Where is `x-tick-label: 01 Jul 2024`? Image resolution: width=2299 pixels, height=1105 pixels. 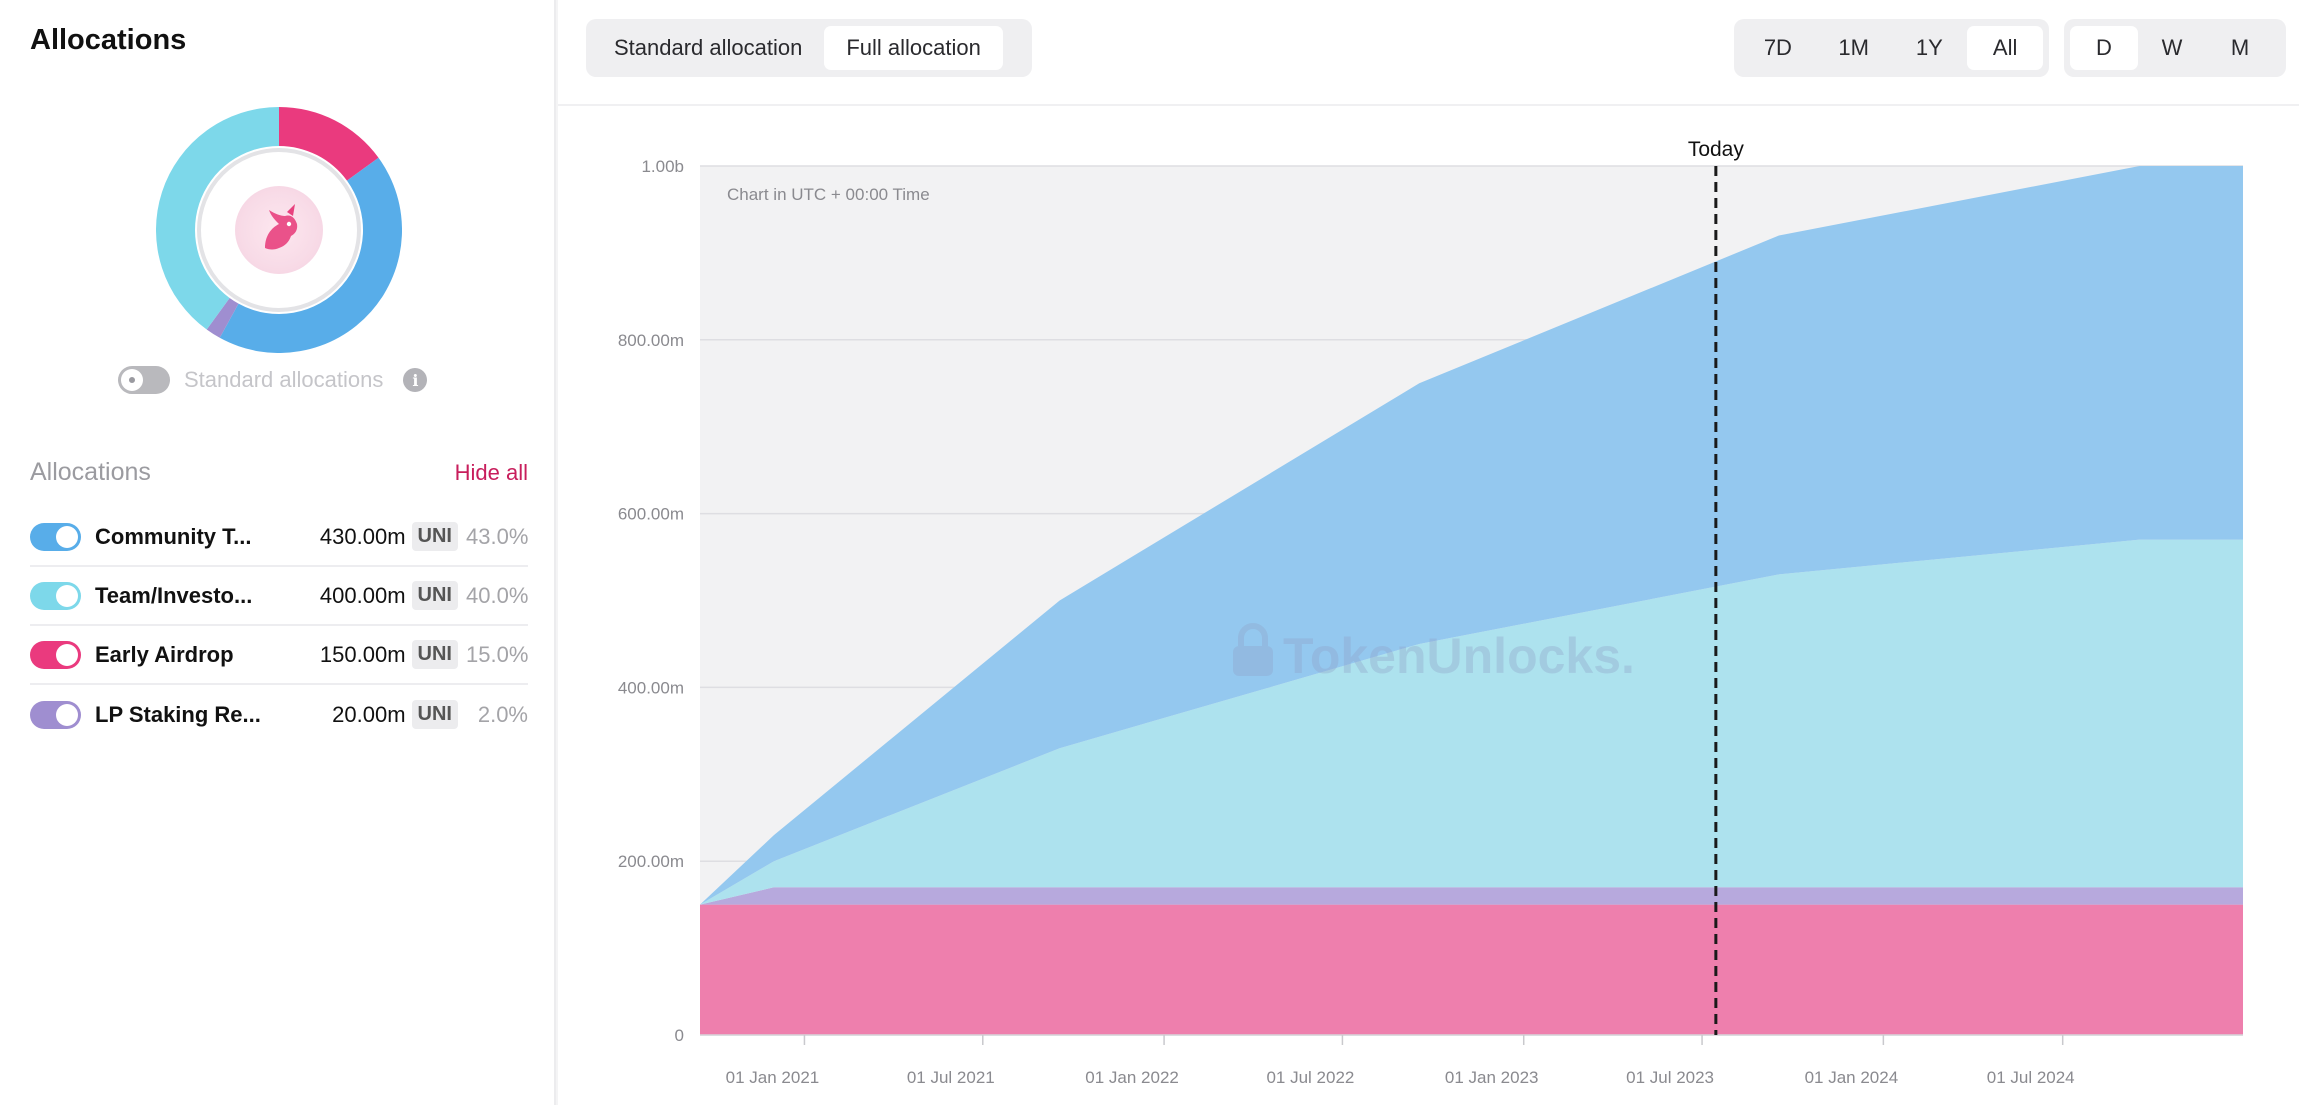
x-tick-label: 01 Jul 2024 is located at coordinates (2031, 1077).